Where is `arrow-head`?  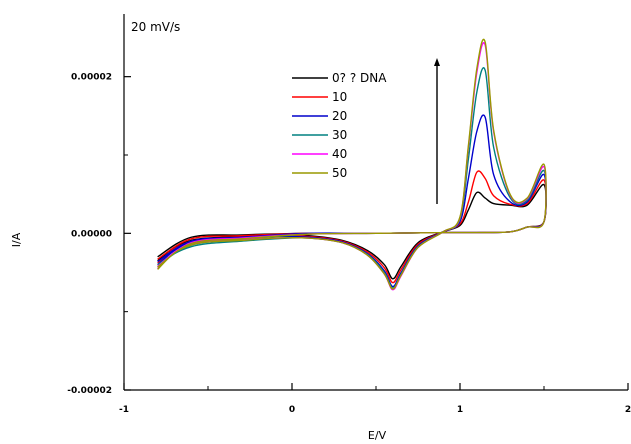 arrow-head is located at coordinates (437, 62).